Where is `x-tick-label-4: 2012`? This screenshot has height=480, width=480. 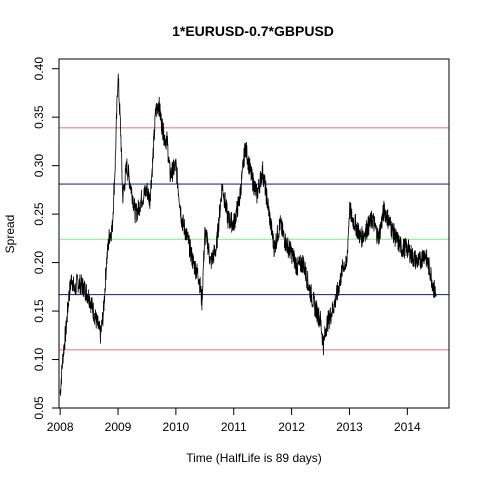
x-tick-label-4: 2012 is located at coordinates (291, 427).